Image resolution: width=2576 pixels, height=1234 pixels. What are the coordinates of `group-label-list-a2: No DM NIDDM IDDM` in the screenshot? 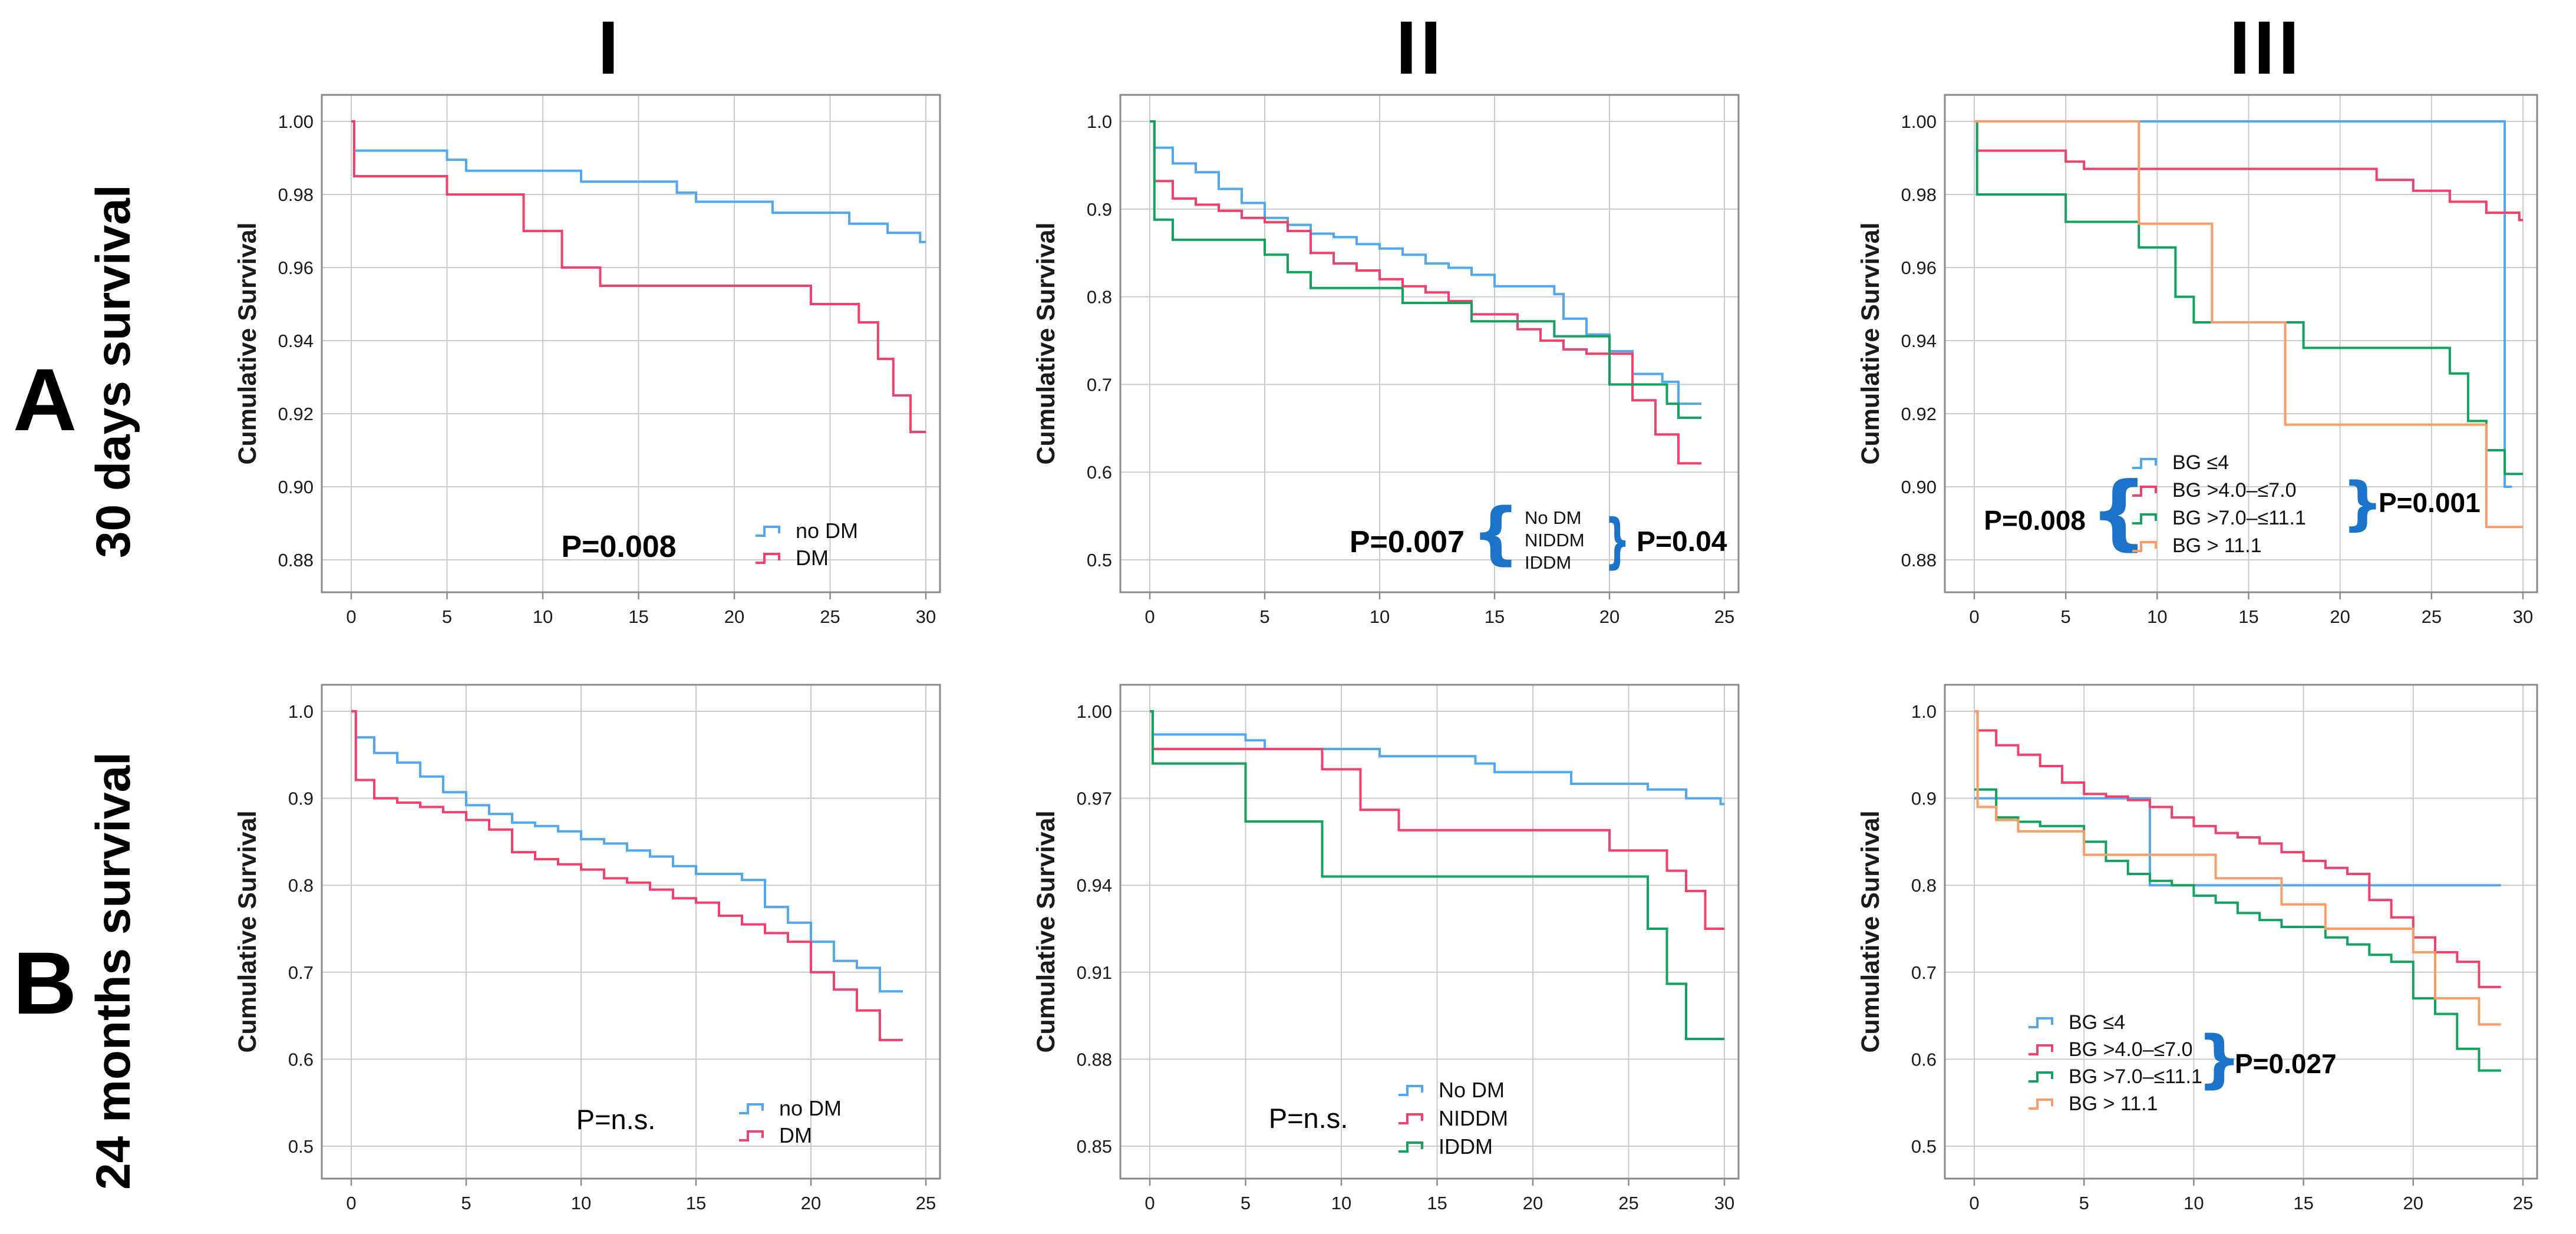 It's located at (1555, 540).